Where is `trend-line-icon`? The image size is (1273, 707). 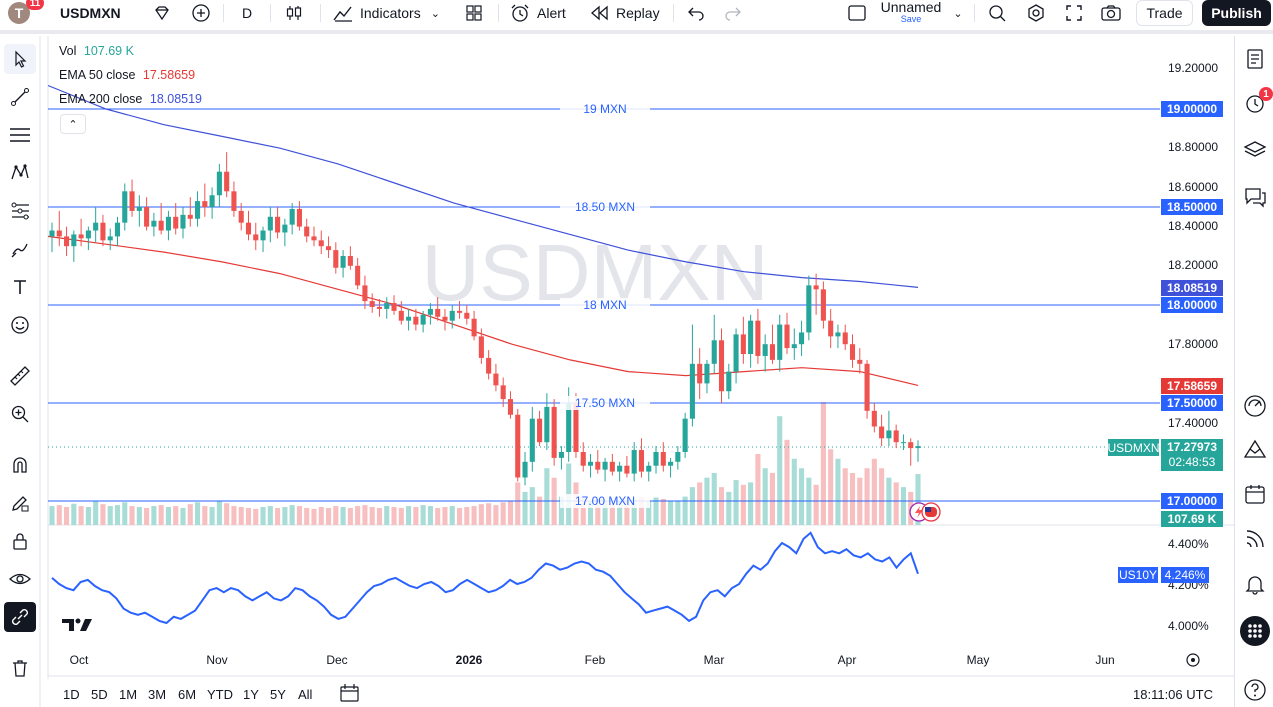
trend-line-icon is located at coordinates (20, 97).